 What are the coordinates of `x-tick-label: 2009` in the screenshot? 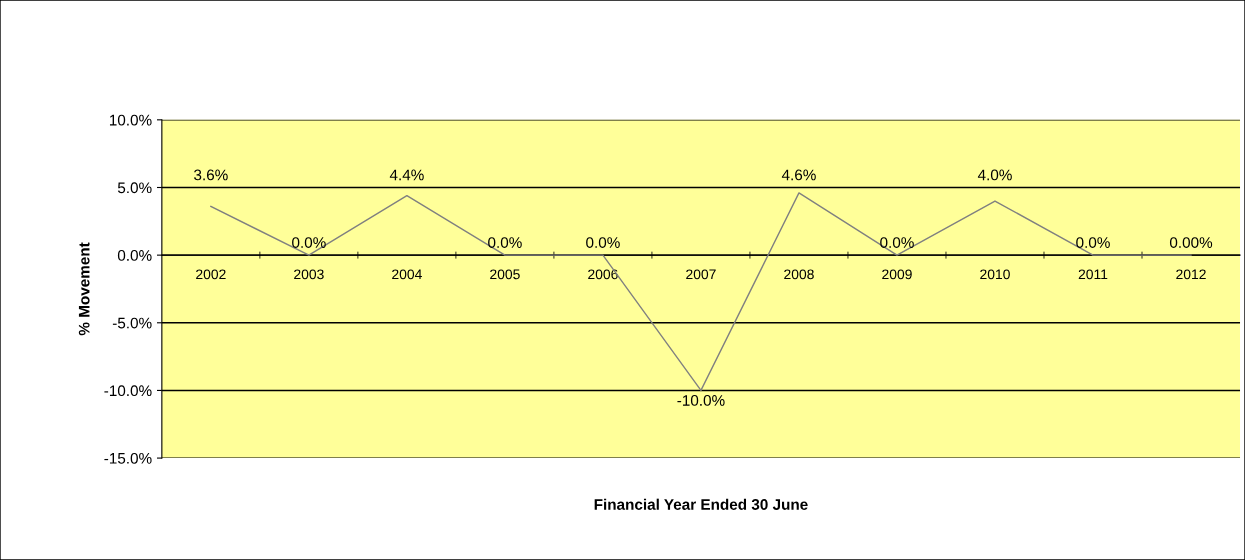 It's located at (897, 274).